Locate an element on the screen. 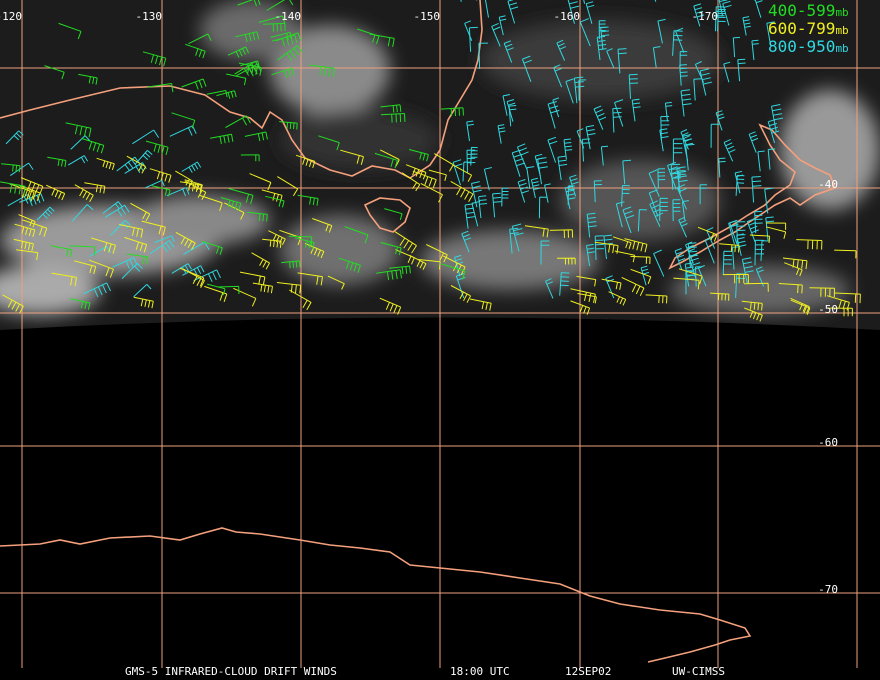 The image size is (880, 680). longitude-label: -140 is located at coordinates (288, 16).